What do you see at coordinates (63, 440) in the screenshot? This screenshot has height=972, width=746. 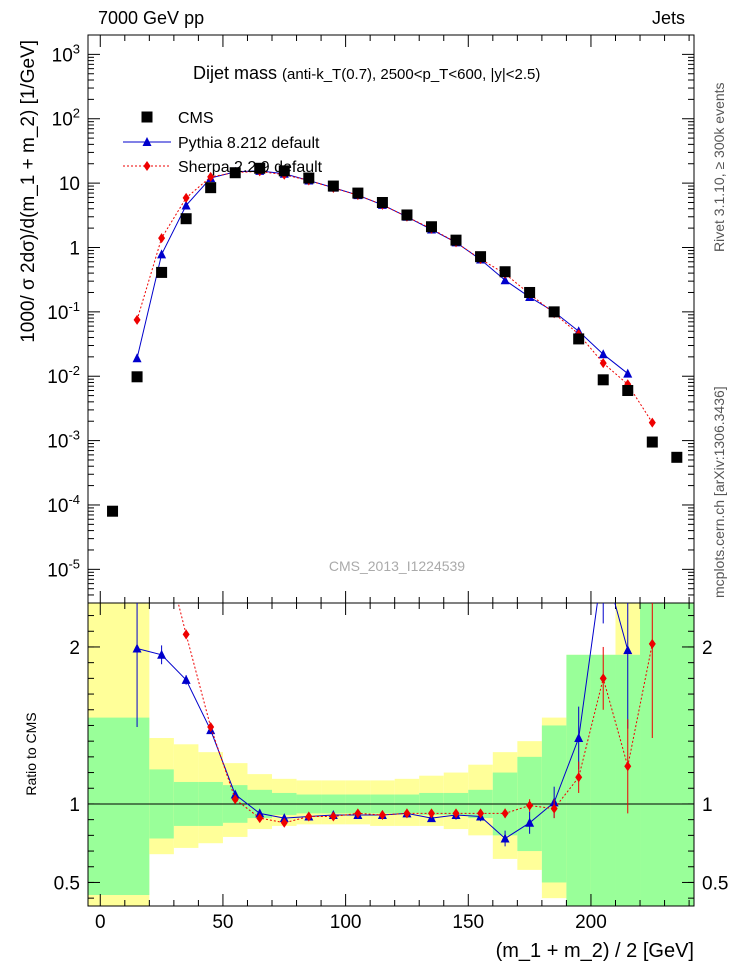 I see `y-tick-label: 10⁻³` at bounding box center [63, 440].